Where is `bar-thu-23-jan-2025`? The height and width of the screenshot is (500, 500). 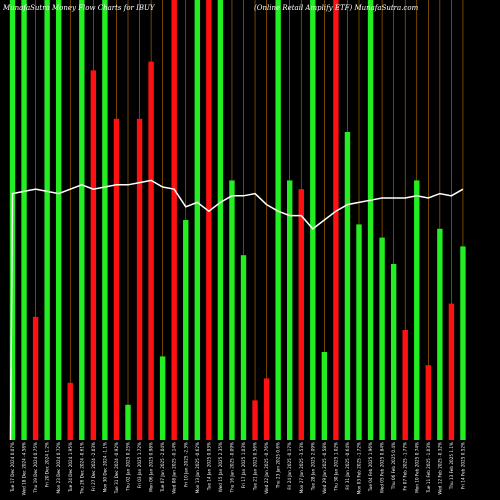 bar-thu-23-jan-2025 is located at coordinates (278, 220).